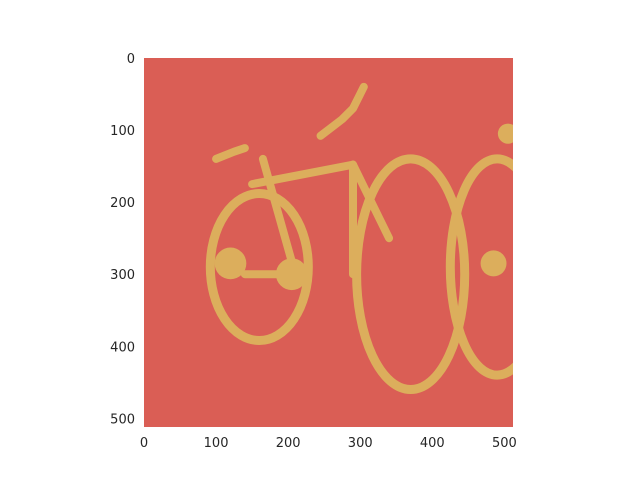  Describe the element at coordinates (504, 443) in the screenshot. I see `x-tick-label: 500` at that location.